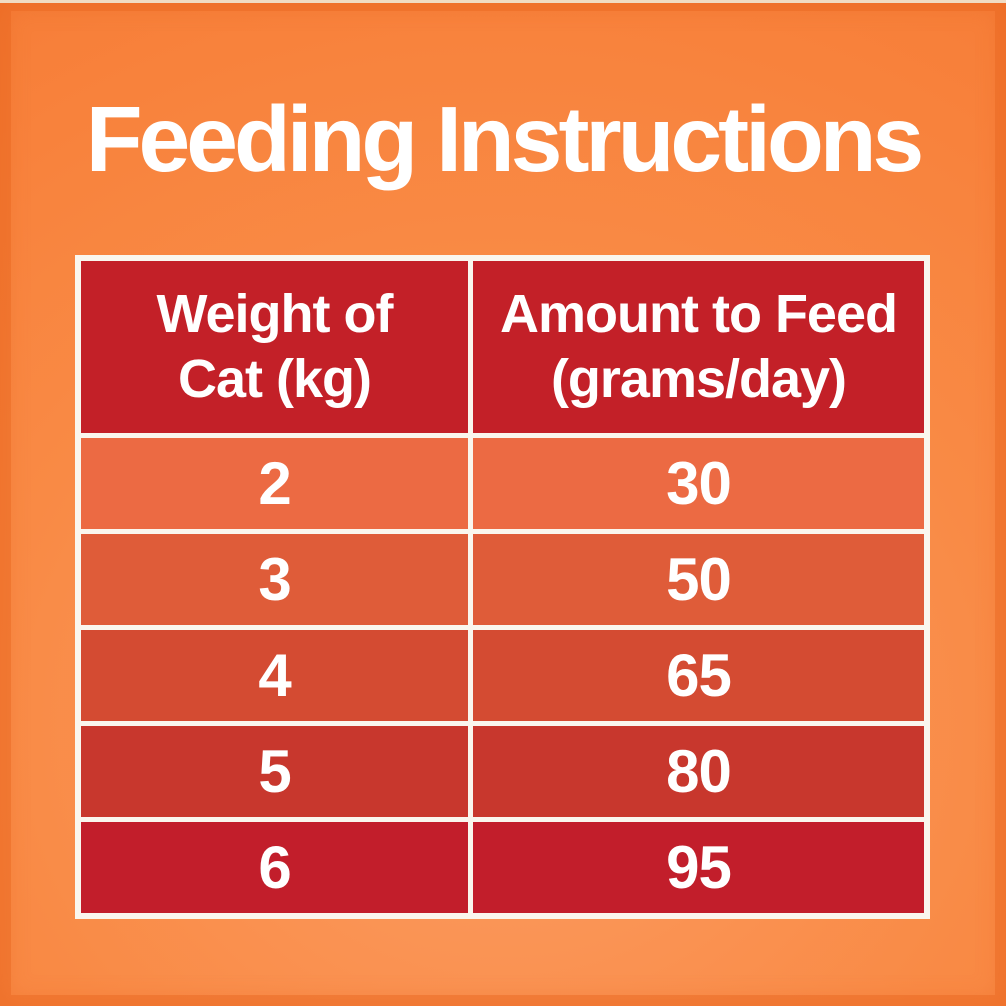  What do you see at coordinates (274, 867) in the screenshot?
I see `weight-cell: 6` at bounding box center [274, 867].